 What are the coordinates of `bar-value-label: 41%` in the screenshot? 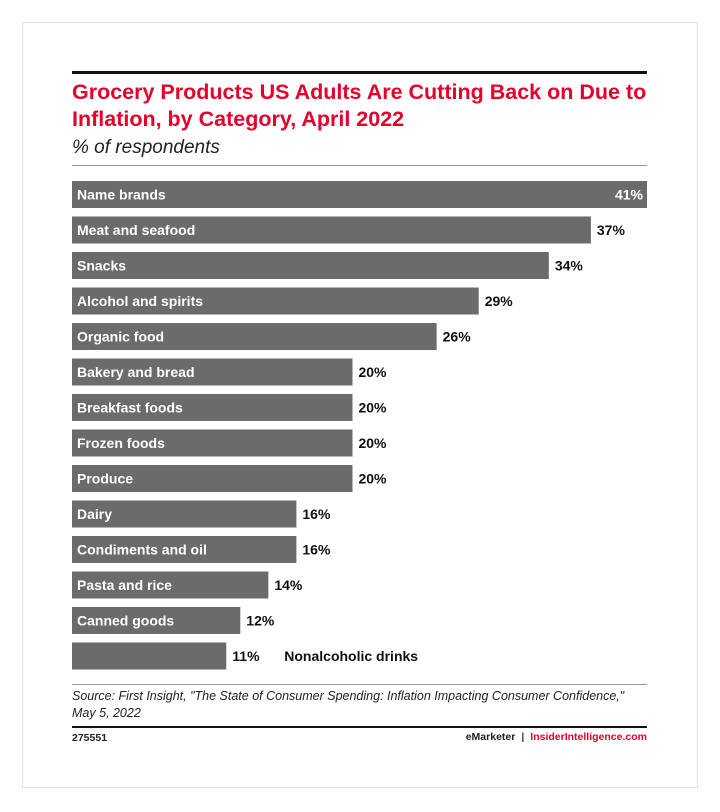 It's located at (629, 195).